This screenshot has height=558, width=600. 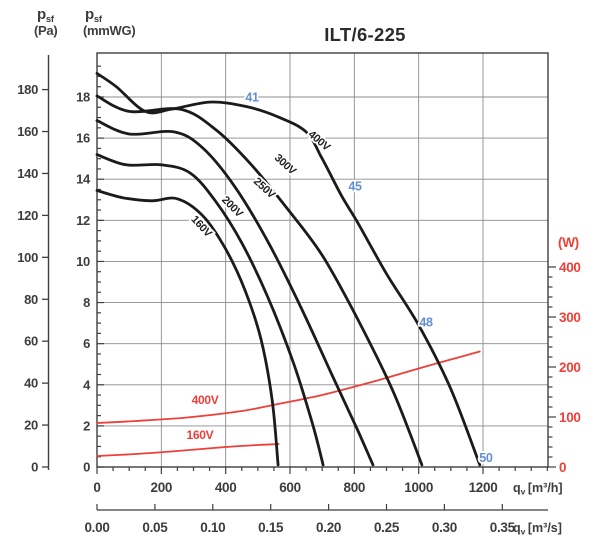 What do you see at coordinates (568, 242) in the screenshot?
I see `watts-axis-unit: (W)` at bounding box center [568, 242].